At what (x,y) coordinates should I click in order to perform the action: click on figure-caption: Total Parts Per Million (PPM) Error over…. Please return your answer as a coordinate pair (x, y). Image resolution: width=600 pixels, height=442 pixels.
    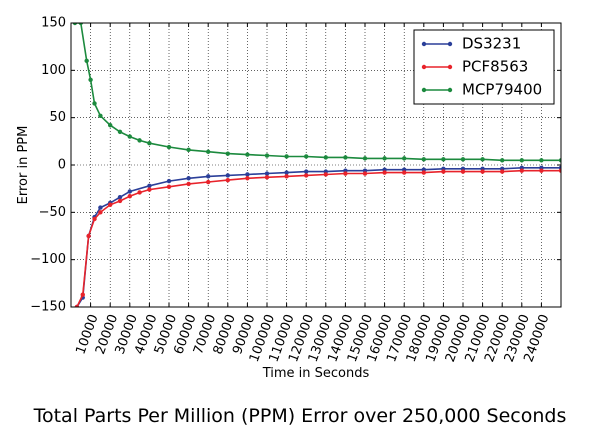
    Looking at the image, I should click on (300, 416).